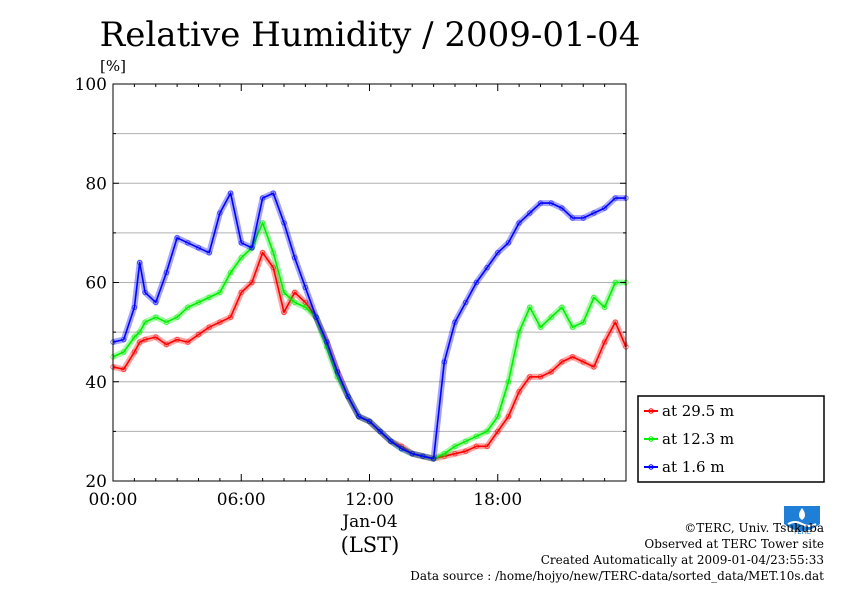  What do you see at coordinates (801, 532) in the screenshot?
I see `logo-text: TERC` at bounding box center [801, 532].